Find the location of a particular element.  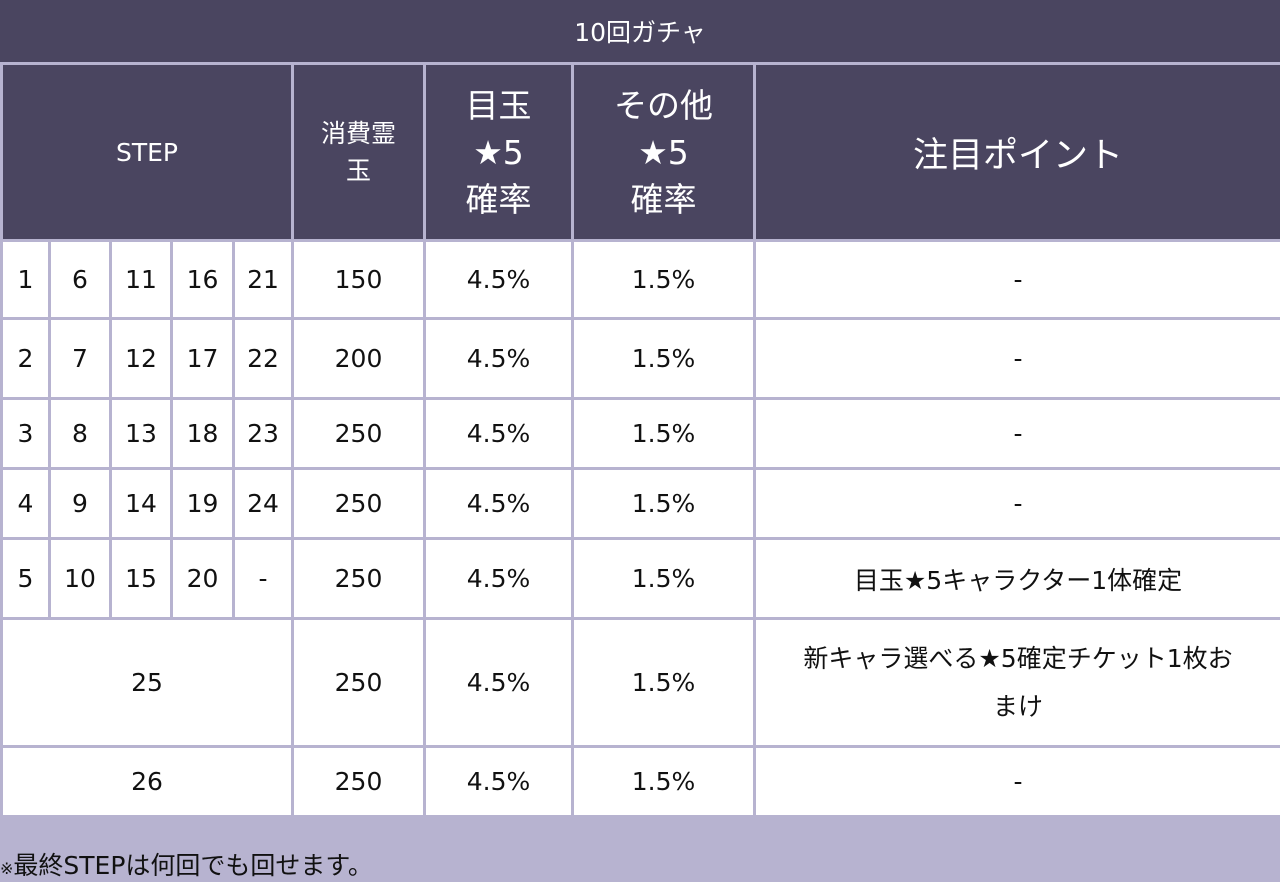

step-cell: 17 is located at coordinates (203, 359).